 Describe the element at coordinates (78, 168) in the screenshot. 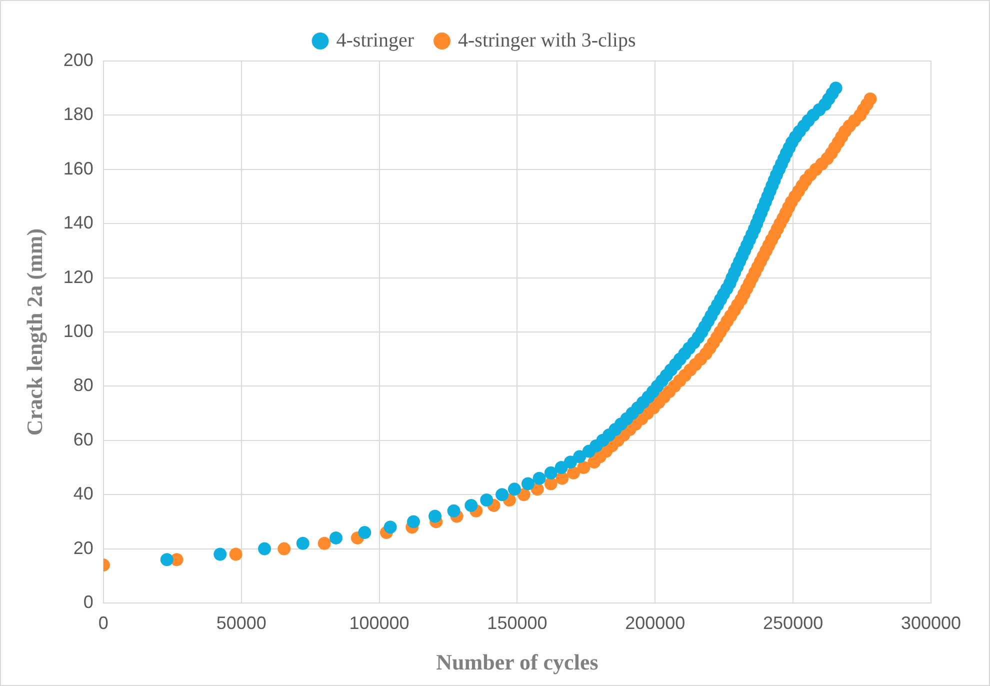

I see `y-tick-label: 160` at that location.